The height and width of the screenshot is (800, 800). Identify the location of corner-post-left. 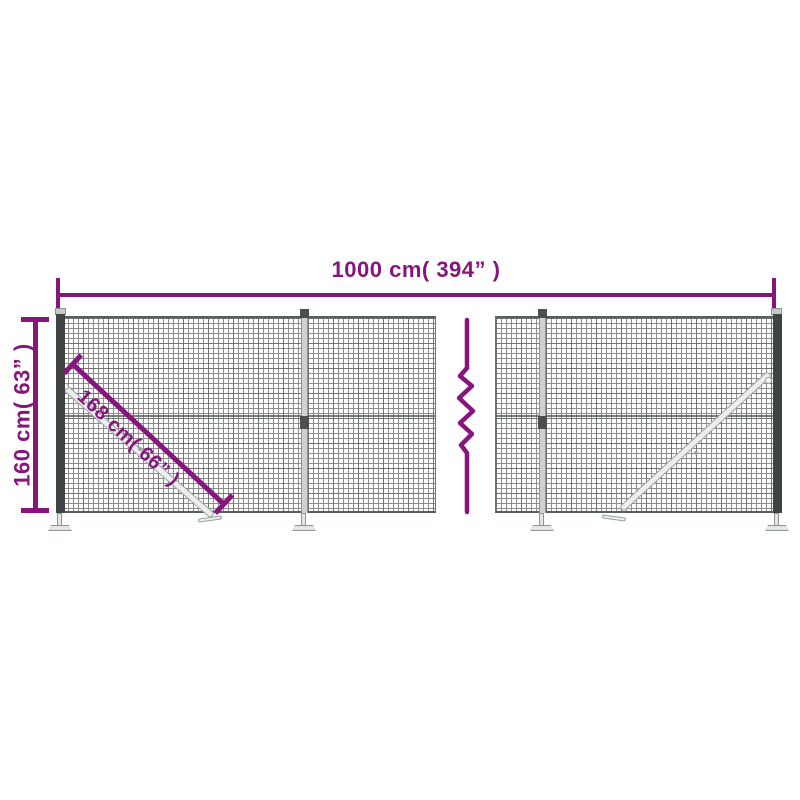
(60, 413).